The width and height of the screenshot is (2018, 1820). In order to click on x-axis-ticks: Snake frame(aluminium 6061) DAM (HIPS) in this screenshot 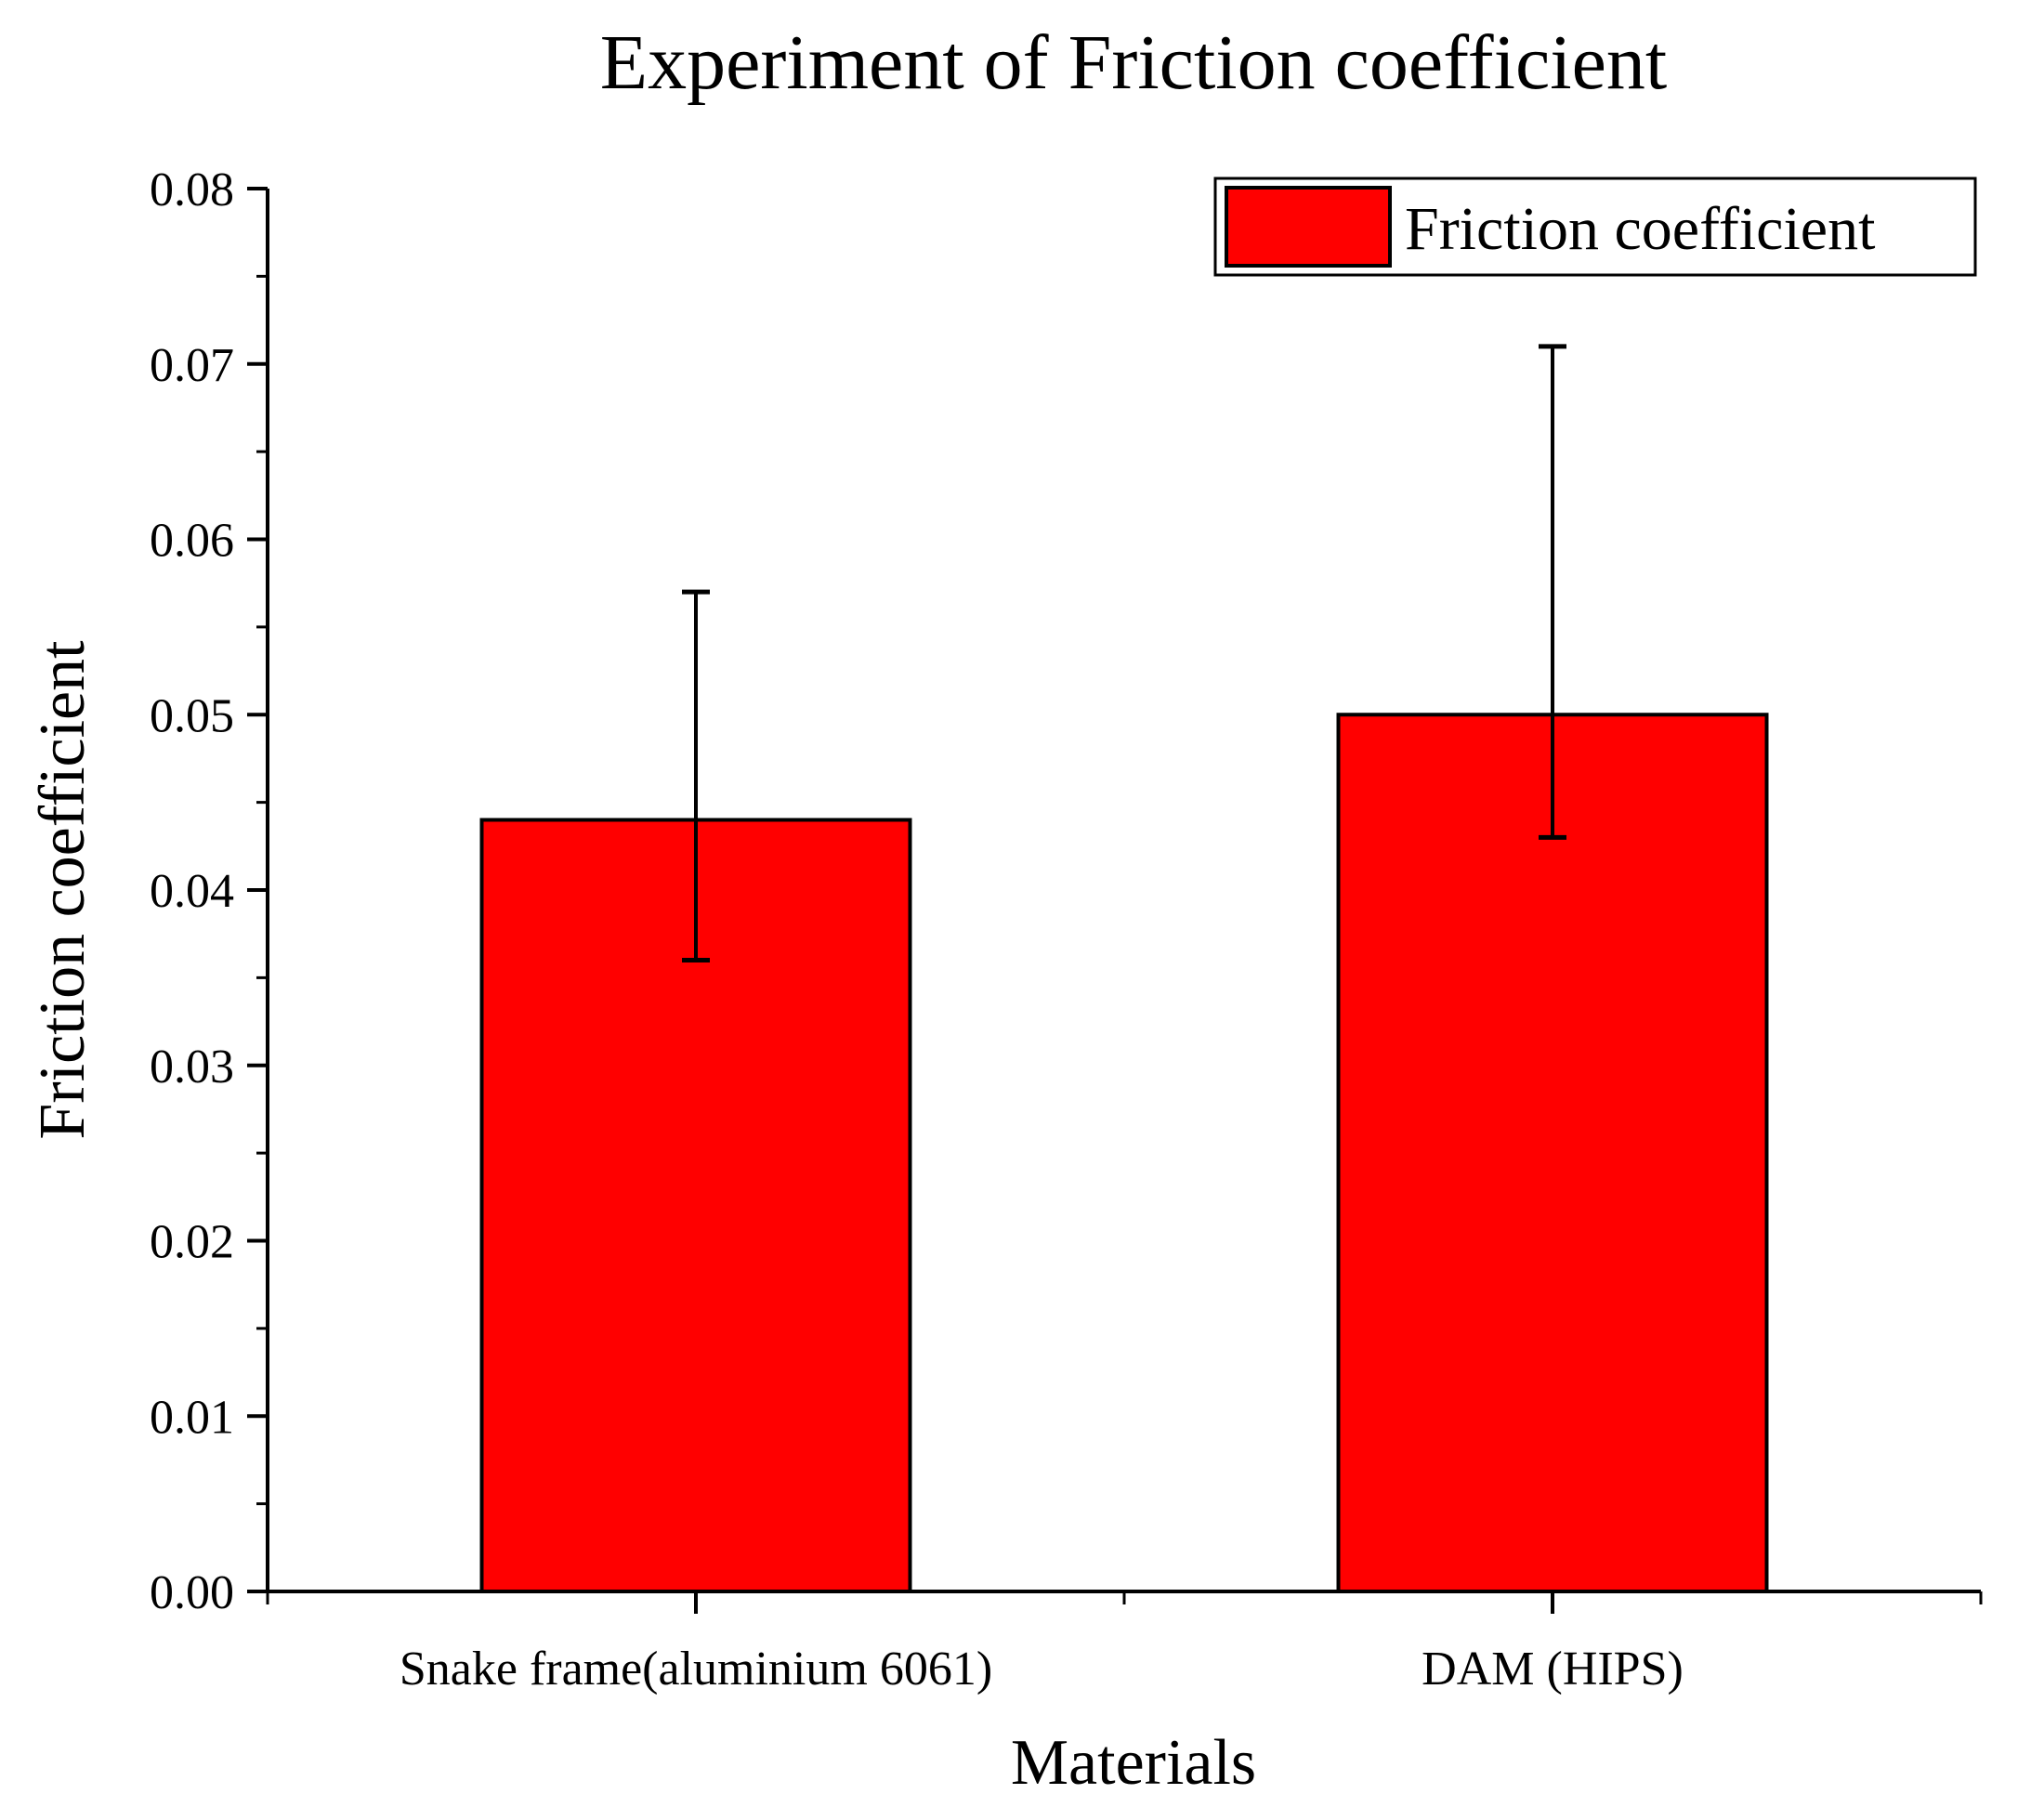, I will do `click(1124, 1643)`.